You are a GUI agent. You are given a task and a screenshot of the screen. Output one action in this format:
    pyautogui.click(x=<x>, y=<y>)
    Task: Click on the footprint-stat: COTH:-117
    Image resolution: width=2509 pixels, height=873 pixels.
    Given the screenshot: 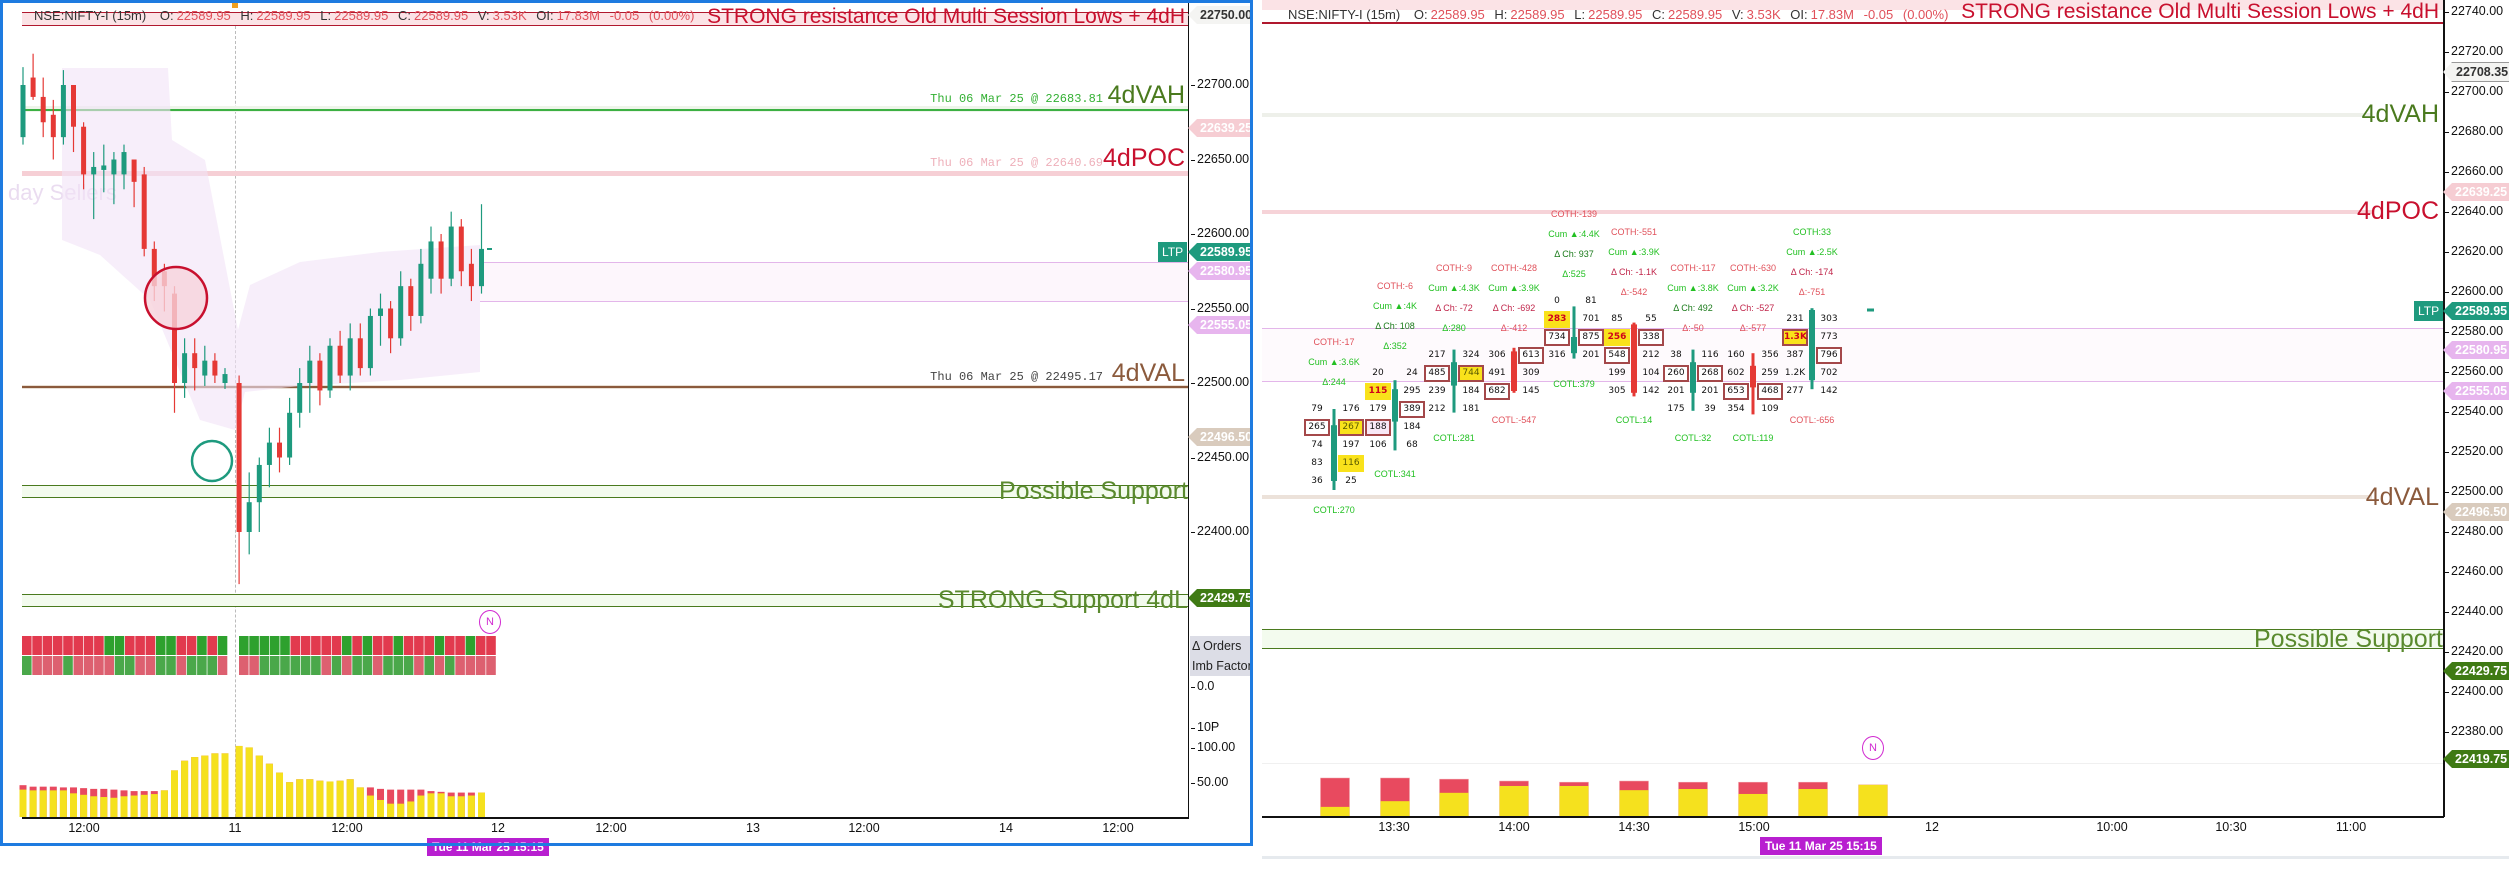 What is the action you would take?
    pyautogui.click(x=1693, y=268)
    